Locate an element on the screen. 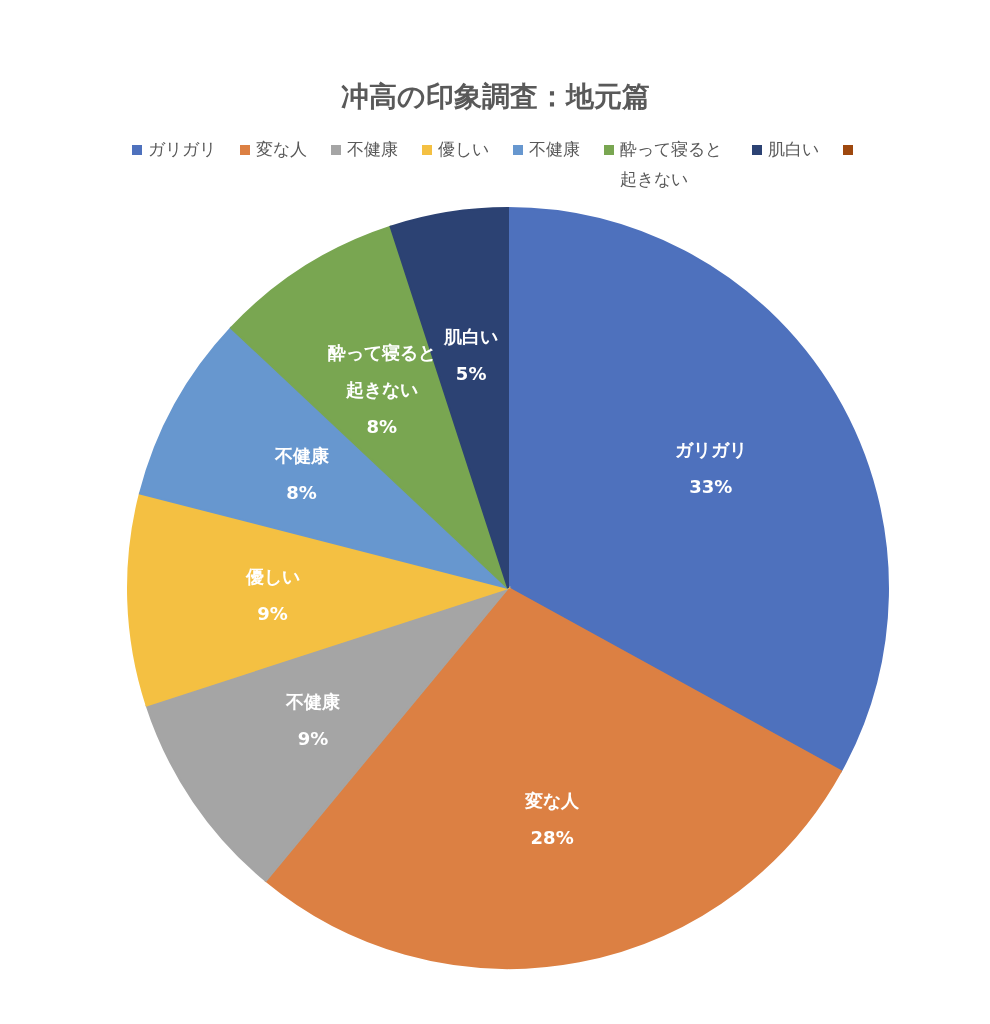 The width and height of the screenshot is (990, 1024). legend-label: 変な人 is located at coordinates (281, 149).